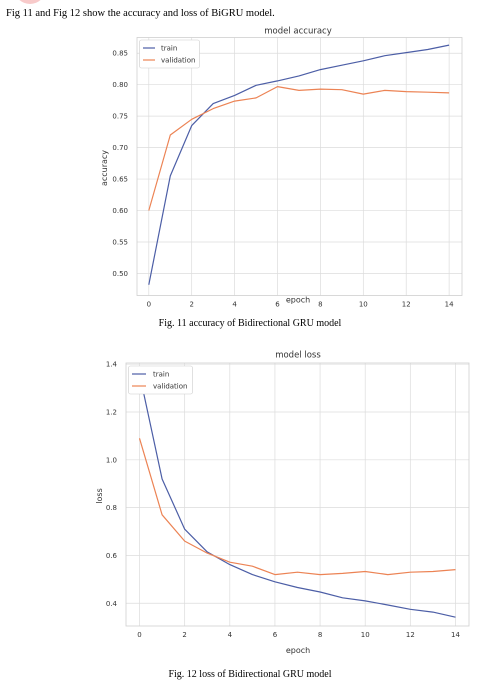 The width and height of the screenshot is (500, 693). I want to click on figure-12-caption: Fig. 12 loss of Bidirectional GRU model, so click(250, 674).